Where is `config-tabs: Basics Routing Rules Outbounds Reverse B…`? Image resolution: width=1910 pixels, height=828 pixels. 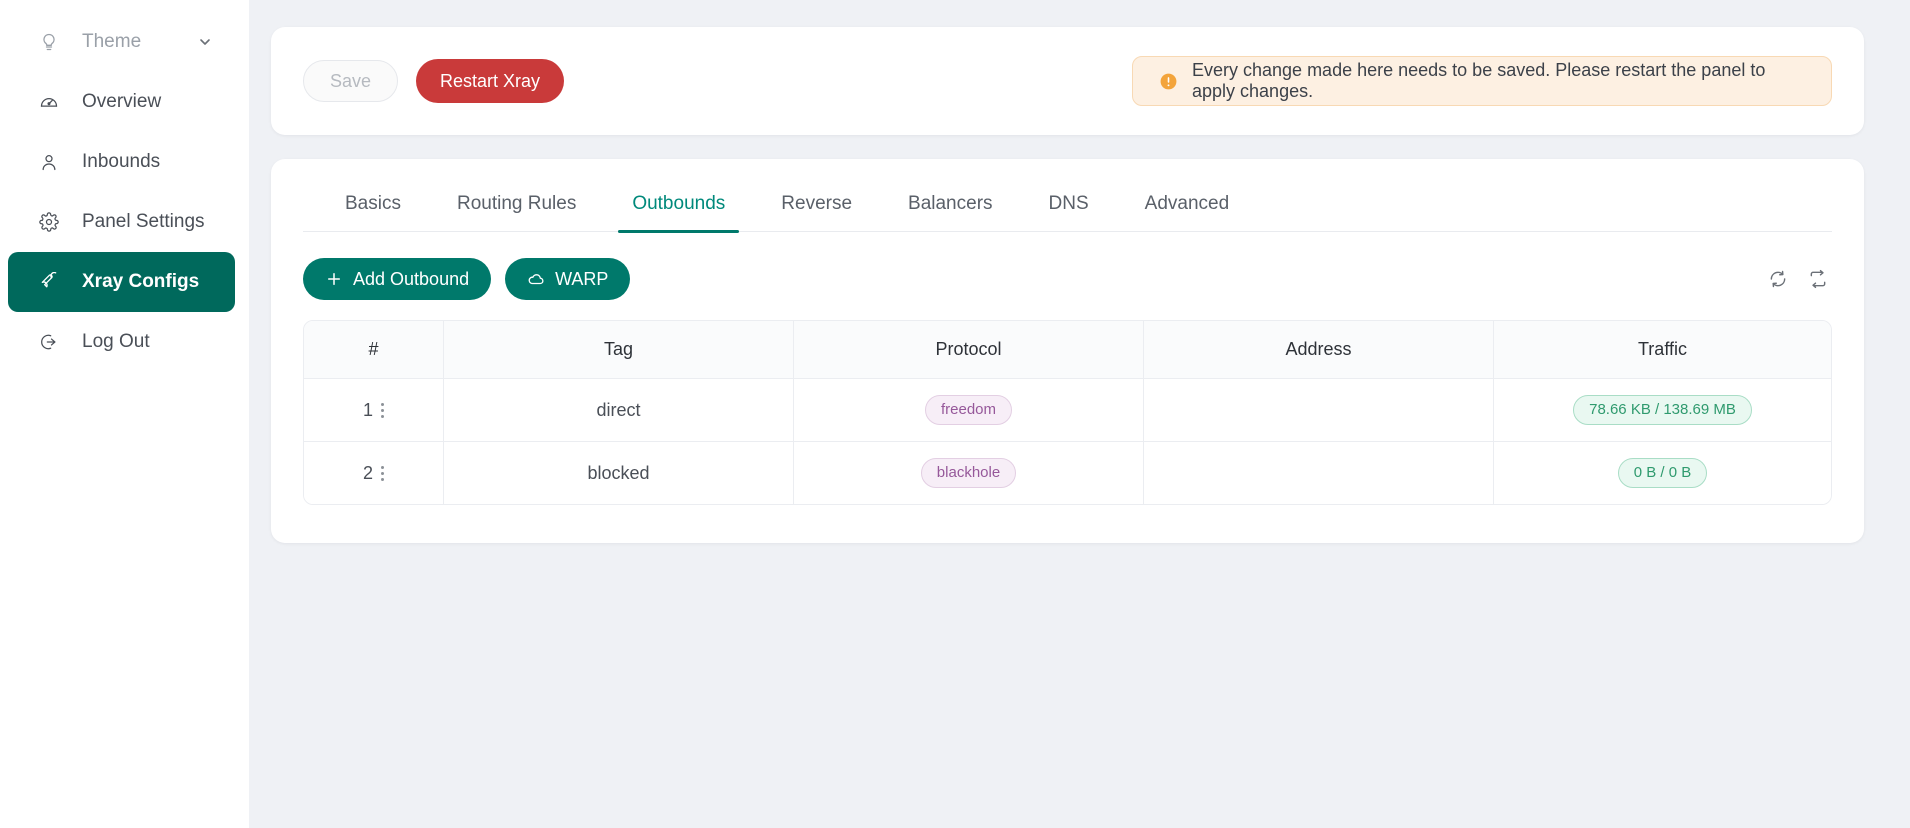 config-tabs: Basics Routing Rules Outbounds Reverse B… is located at coordinates (1067, 213).